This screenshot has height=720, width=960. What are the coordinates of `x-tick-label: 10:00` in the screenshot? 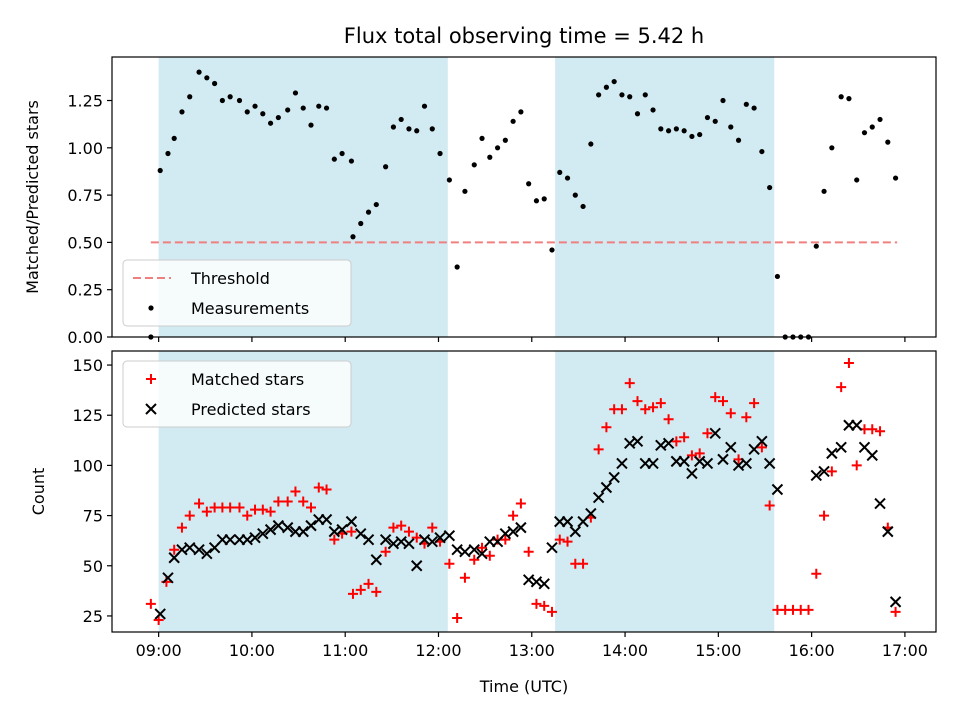 It's located at (252, 650).